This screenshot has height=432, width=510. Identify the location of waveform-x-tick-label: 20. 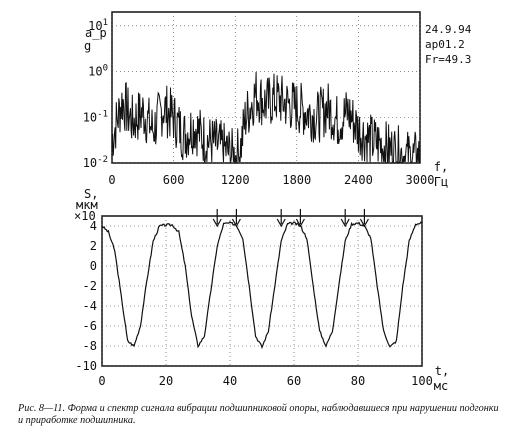
(166, 381).